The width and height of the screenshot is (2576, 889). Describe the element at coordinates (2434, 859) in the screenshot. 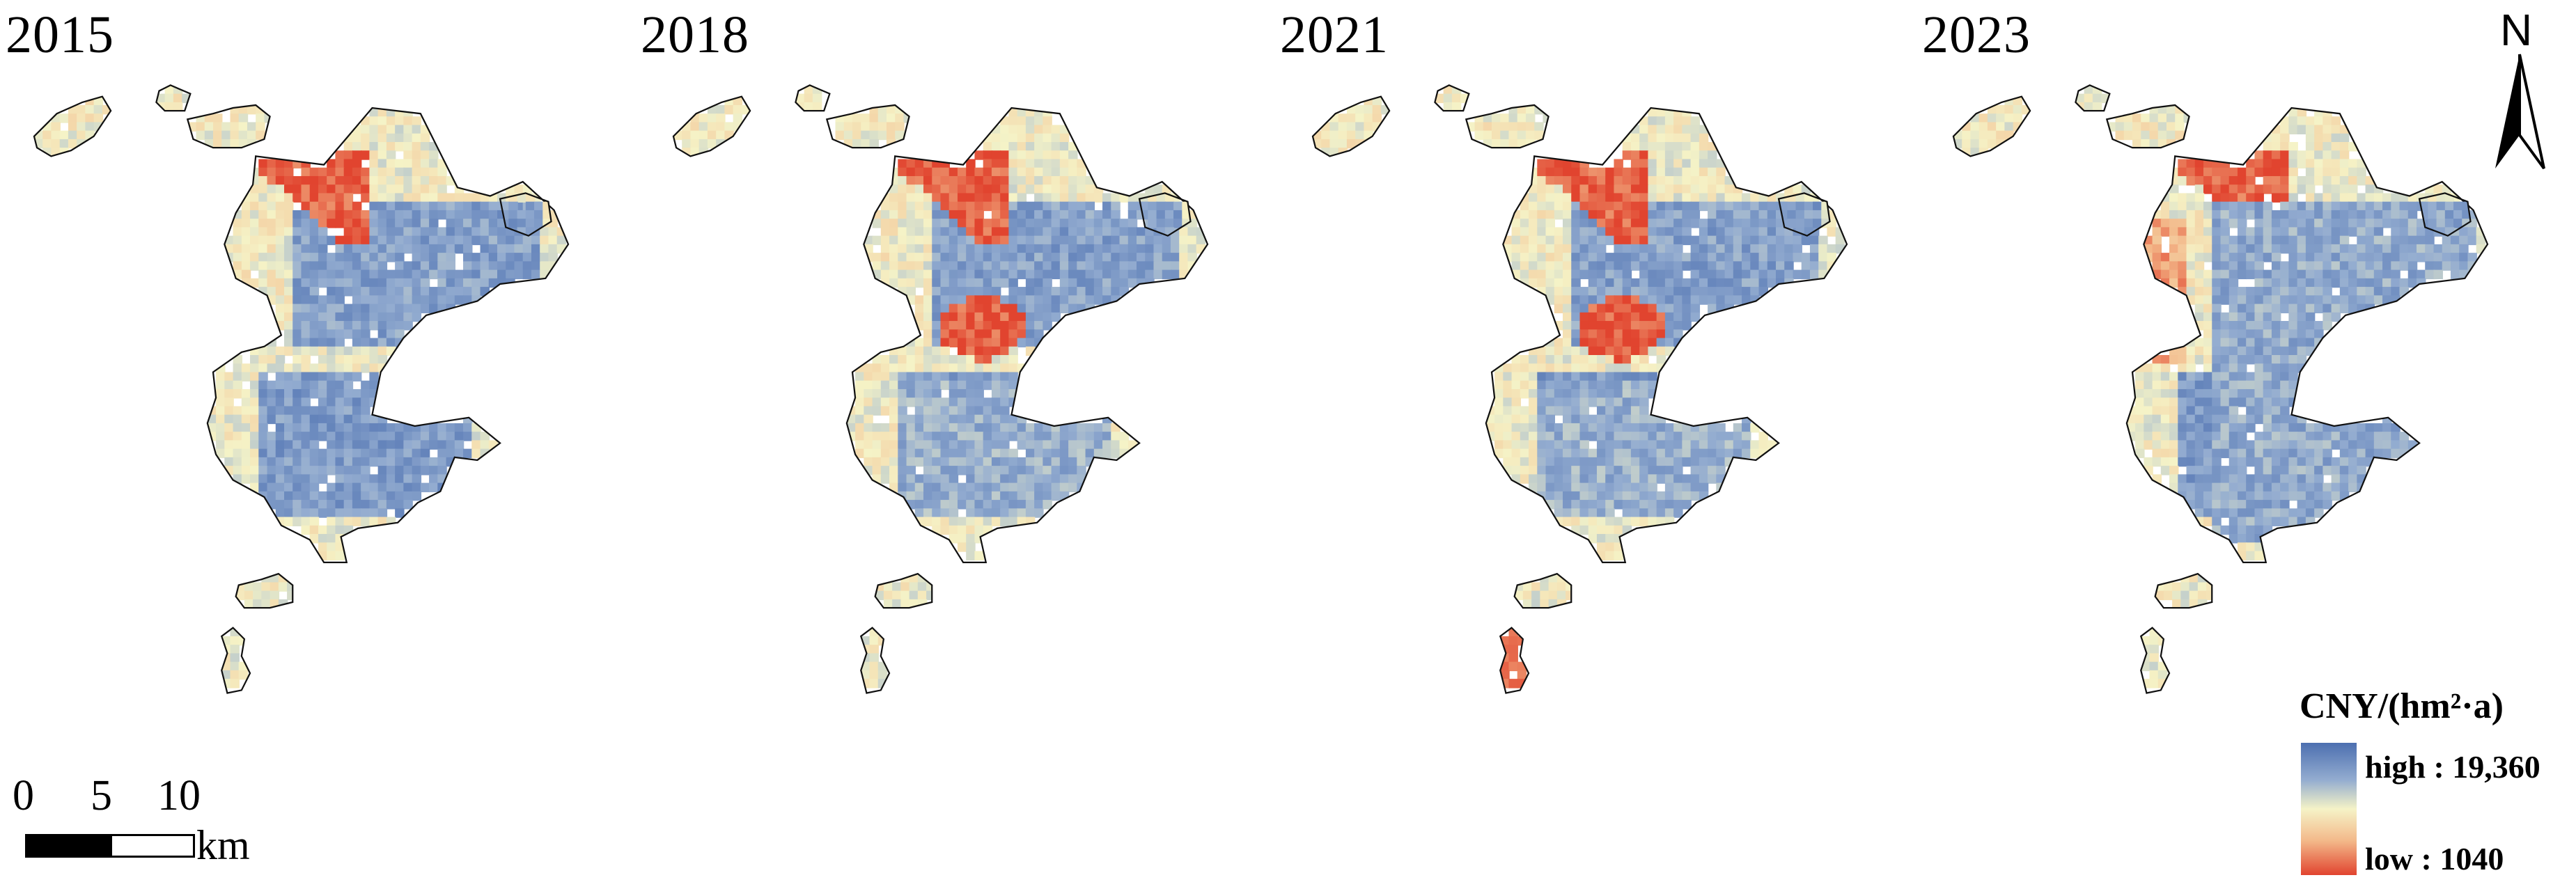

I see `legend-low-label: low : 1040` at that location.